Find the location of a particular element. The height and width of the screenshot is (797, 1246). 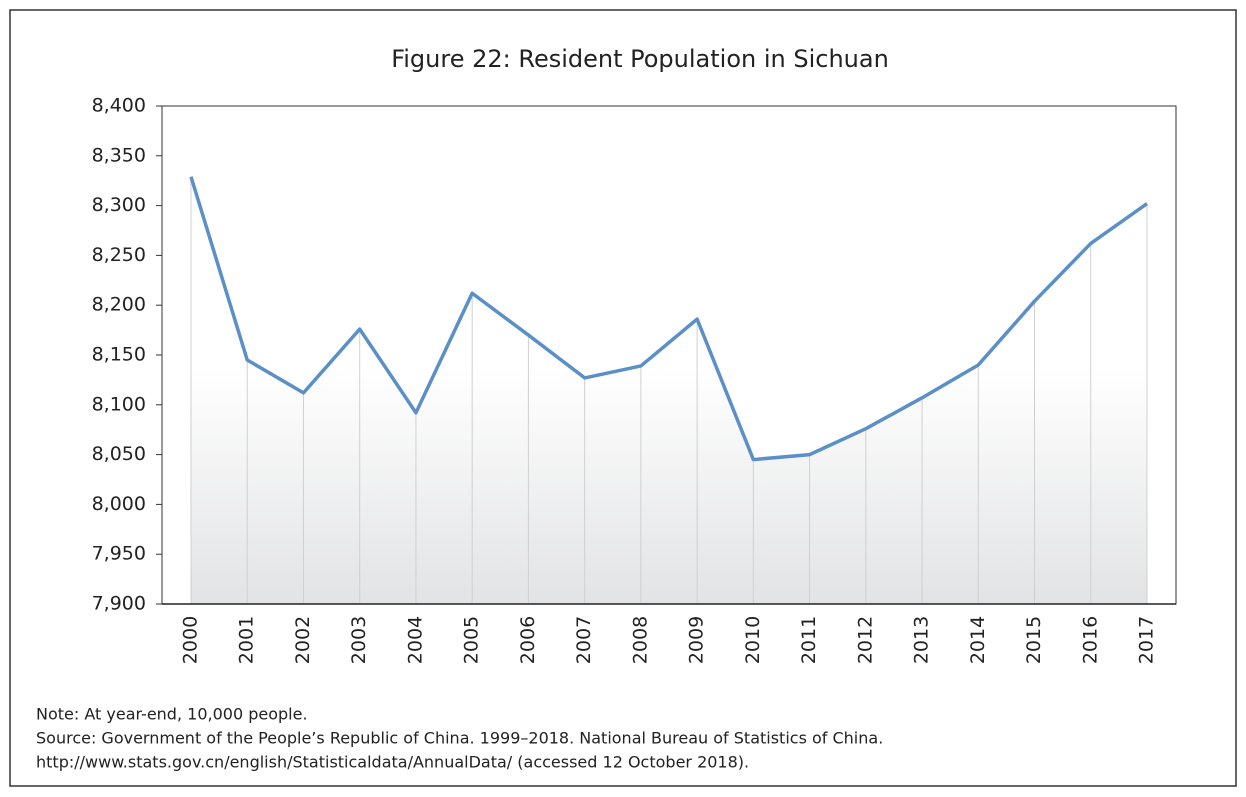

y-tick-label: 8,400 is located at coordinates (119, 106).